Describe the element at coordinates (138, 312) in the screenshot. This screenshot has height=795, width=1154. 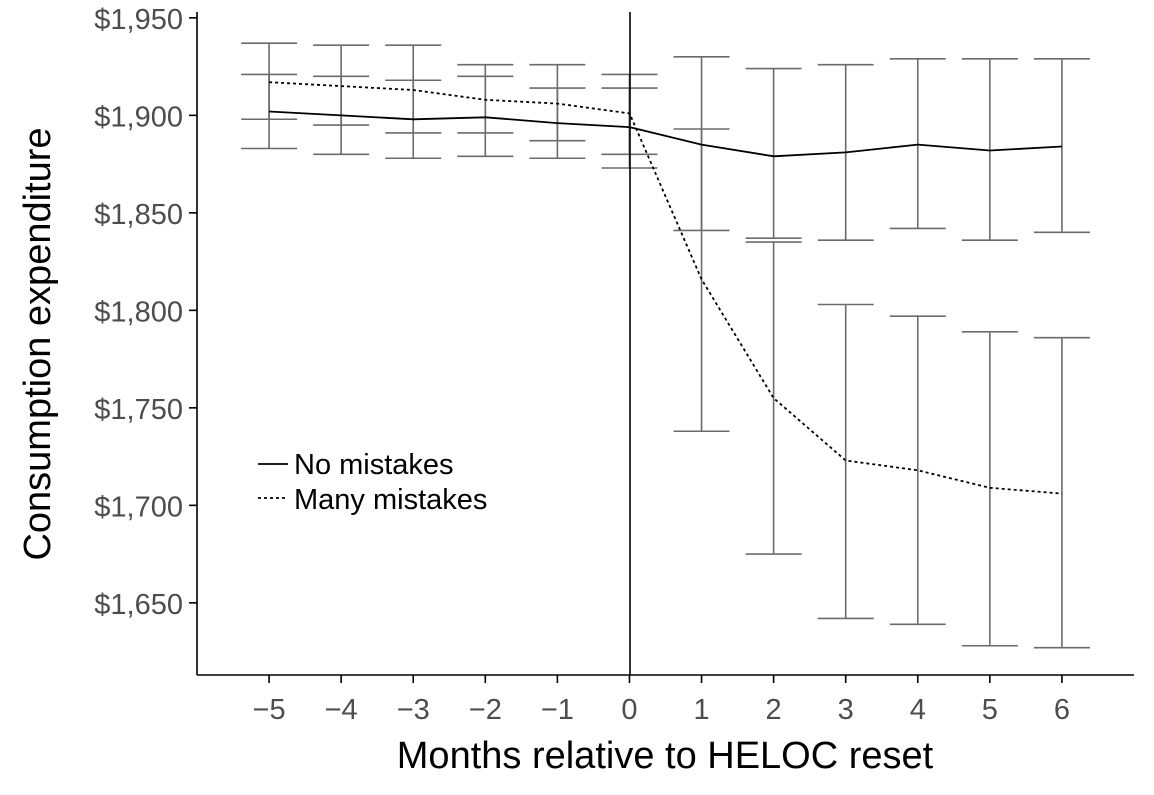
I see `y-tick-label: $1,800` at that location.